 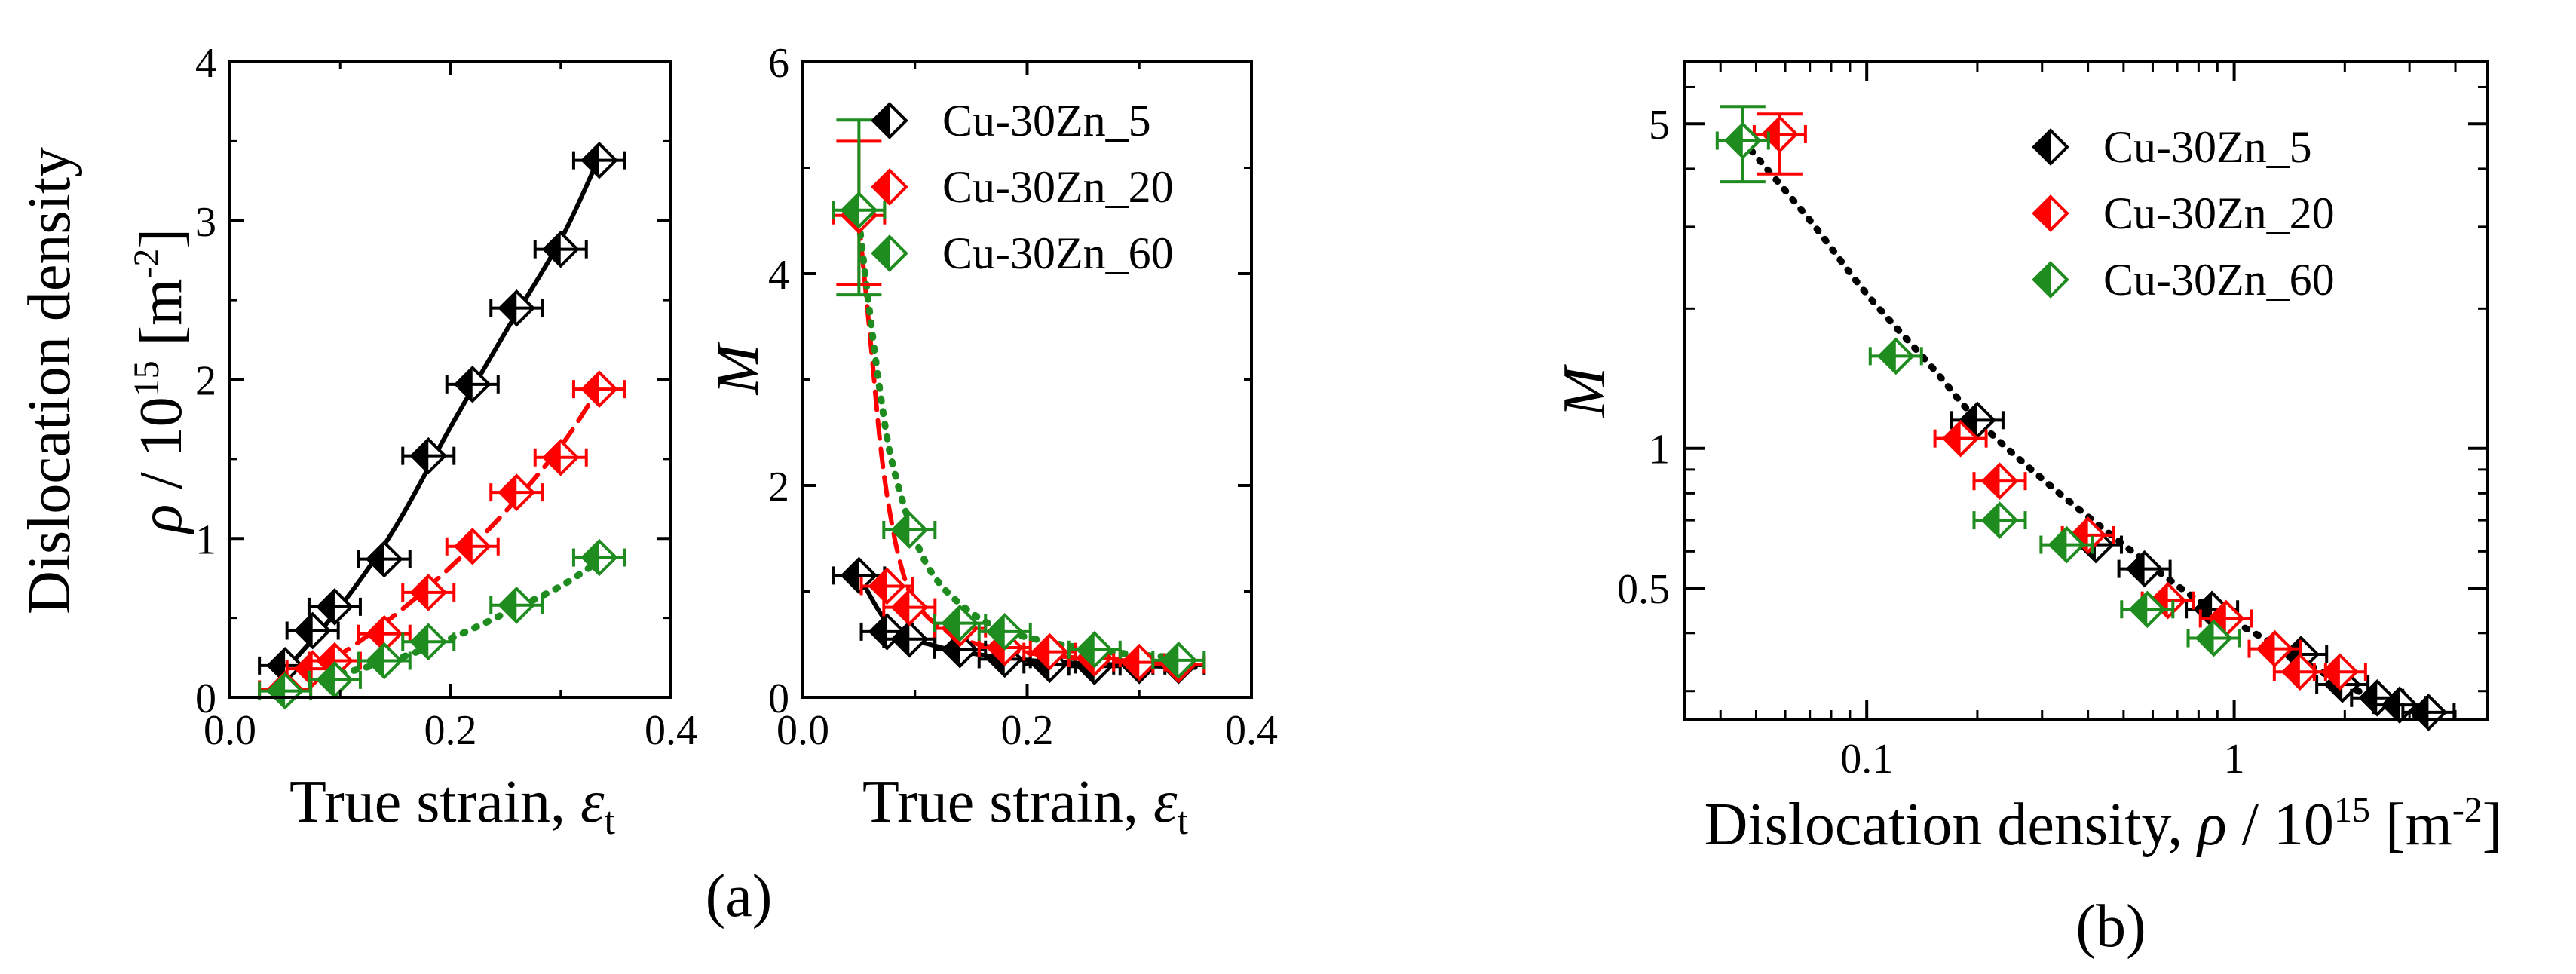 I want to click on panel-a1-ylabel-mid: / 10, so click(x=161, y=451).